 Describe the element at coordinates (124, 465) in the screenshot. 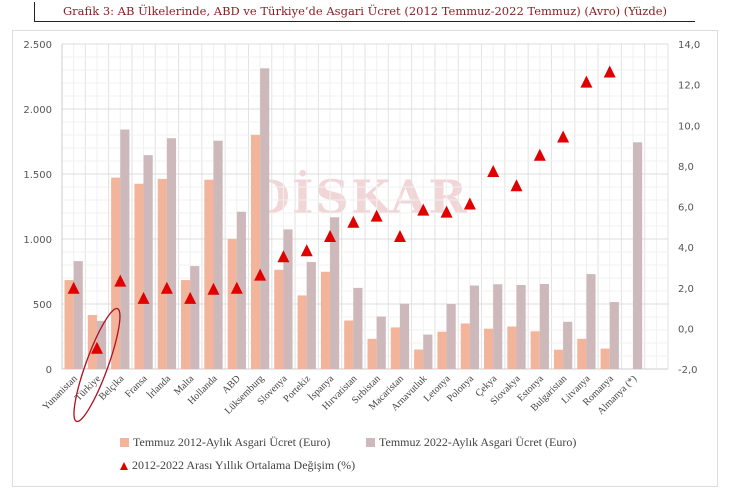

I see `legend-triangle-icon` at that location.